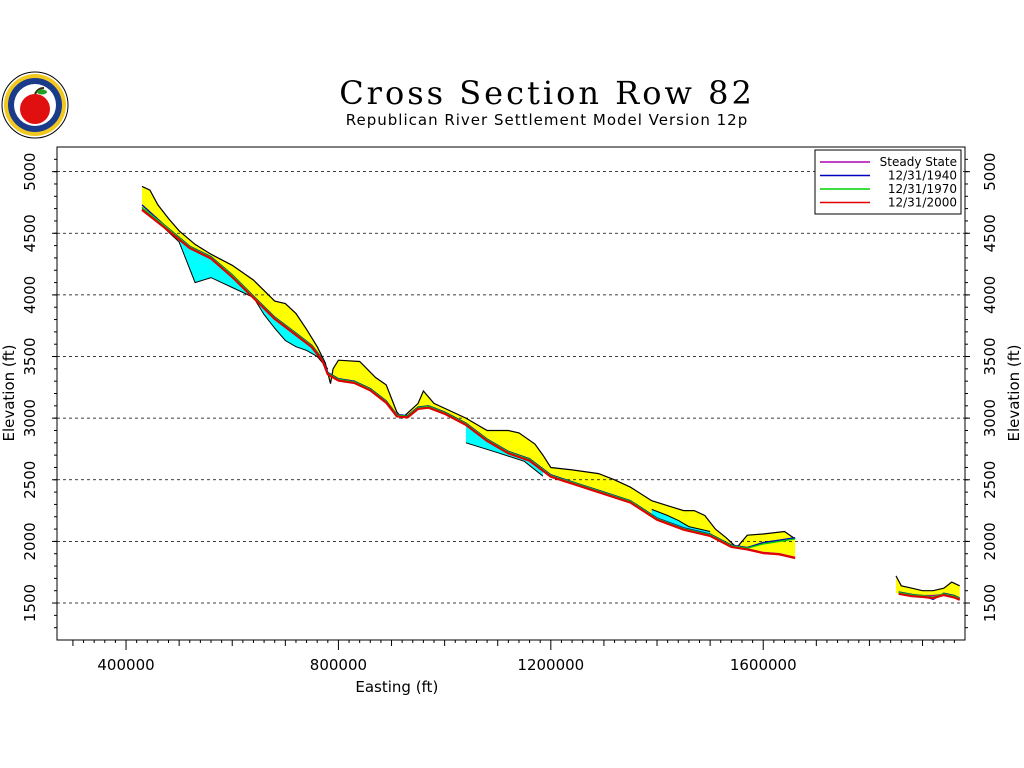  Describe the element at coordinates (30, 418) in the screenshot. I see `y-tick-label: 3000` at that location.